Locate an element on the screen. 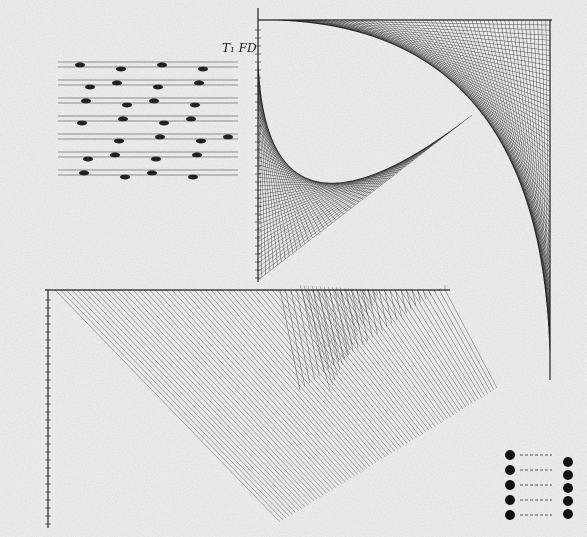  legend-marks is located at coordinates (539, 485).